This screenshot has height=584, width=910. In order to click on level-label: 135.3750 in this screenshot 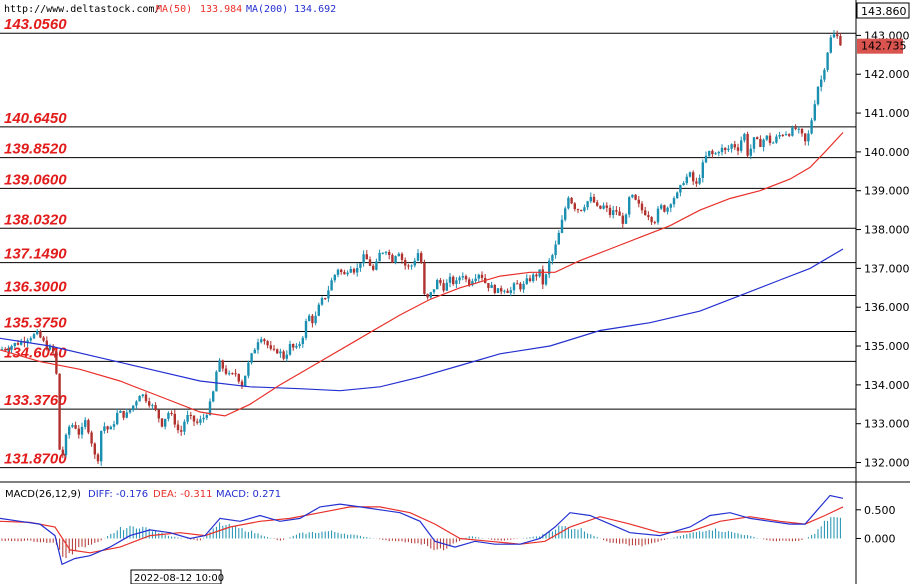, I will do `click(35, 322)`.